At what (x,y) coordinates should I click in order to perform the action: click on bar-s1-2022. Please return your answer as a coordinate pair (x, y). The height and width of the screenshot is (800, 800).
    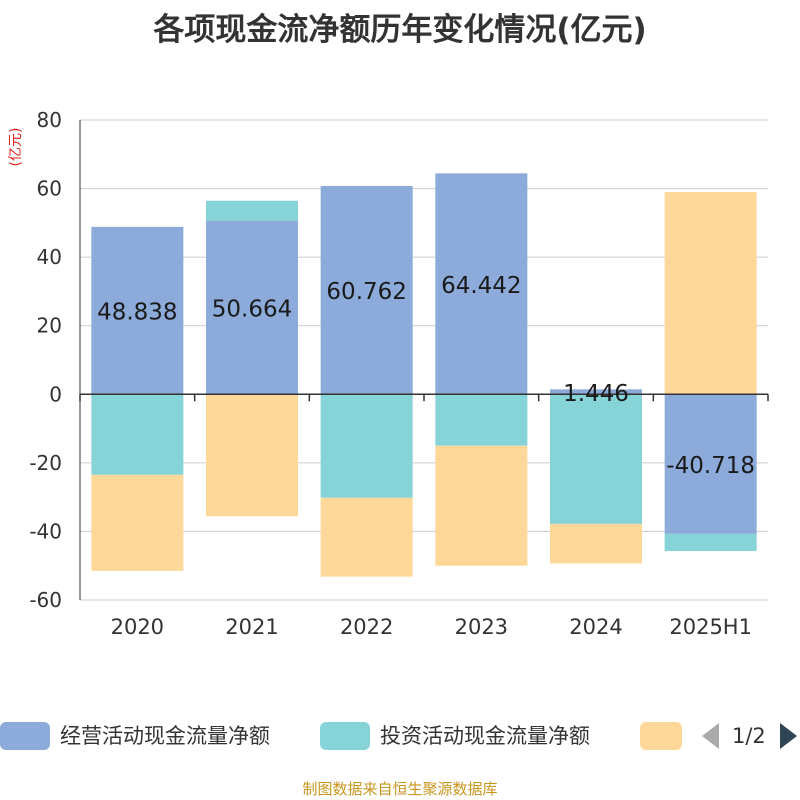
    Looking at the image, I should click on (366, 446).